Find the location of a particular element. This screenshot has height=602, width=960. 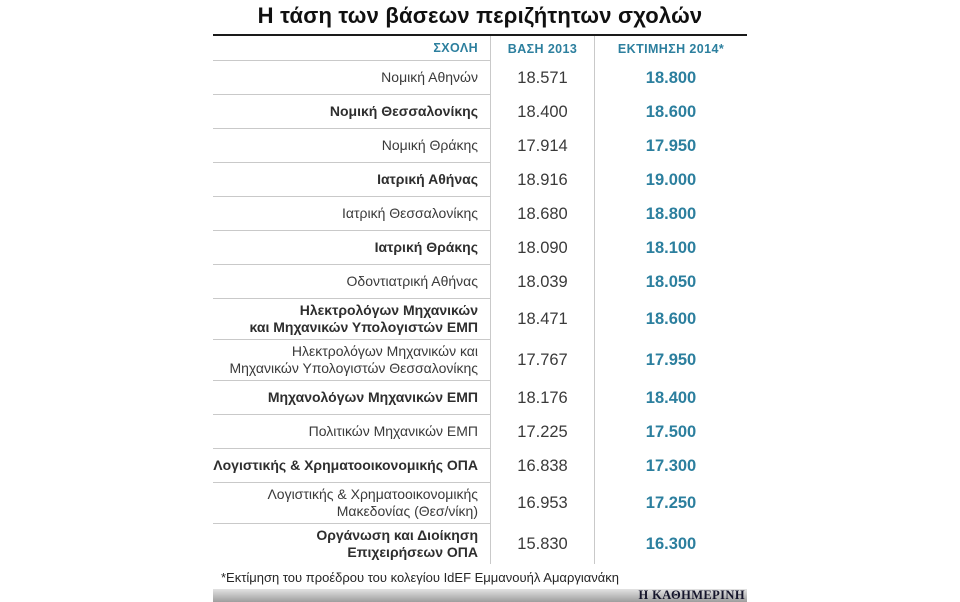

table-row: Ιατρική Θράκης 18.090 18.100 is located at coordinates (480, 248).